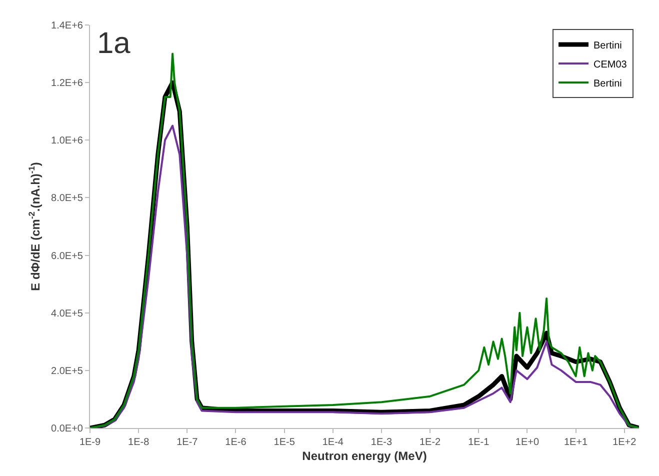 The image size is (659, 476). I want to click on legend-label: CEM03, so click(611, 64).